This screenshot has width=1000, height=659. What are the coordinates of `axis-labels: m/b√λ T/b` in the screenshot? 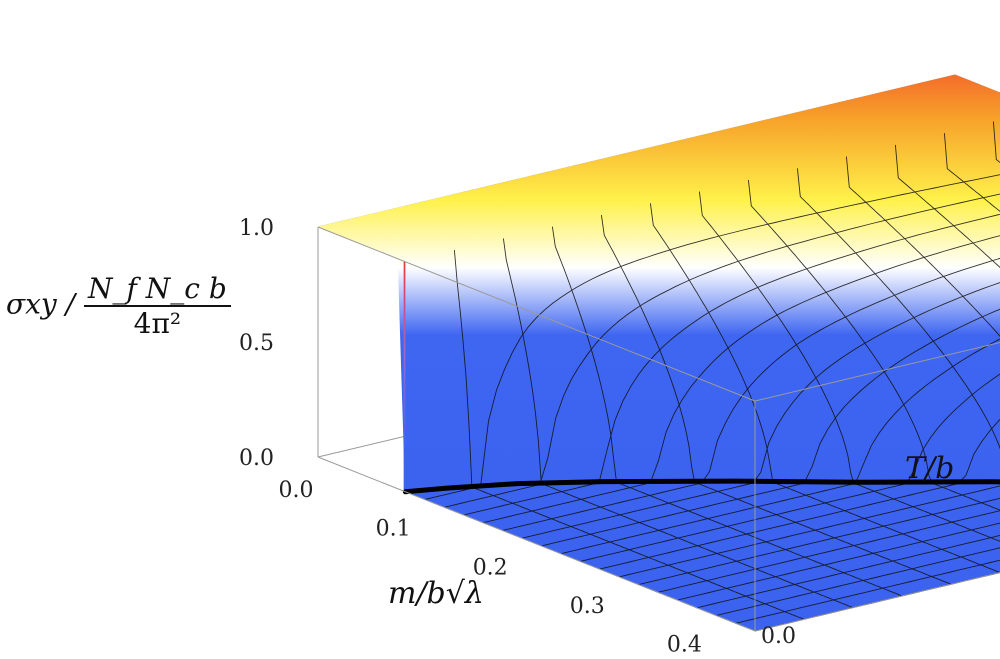 It's located at (671, 531).